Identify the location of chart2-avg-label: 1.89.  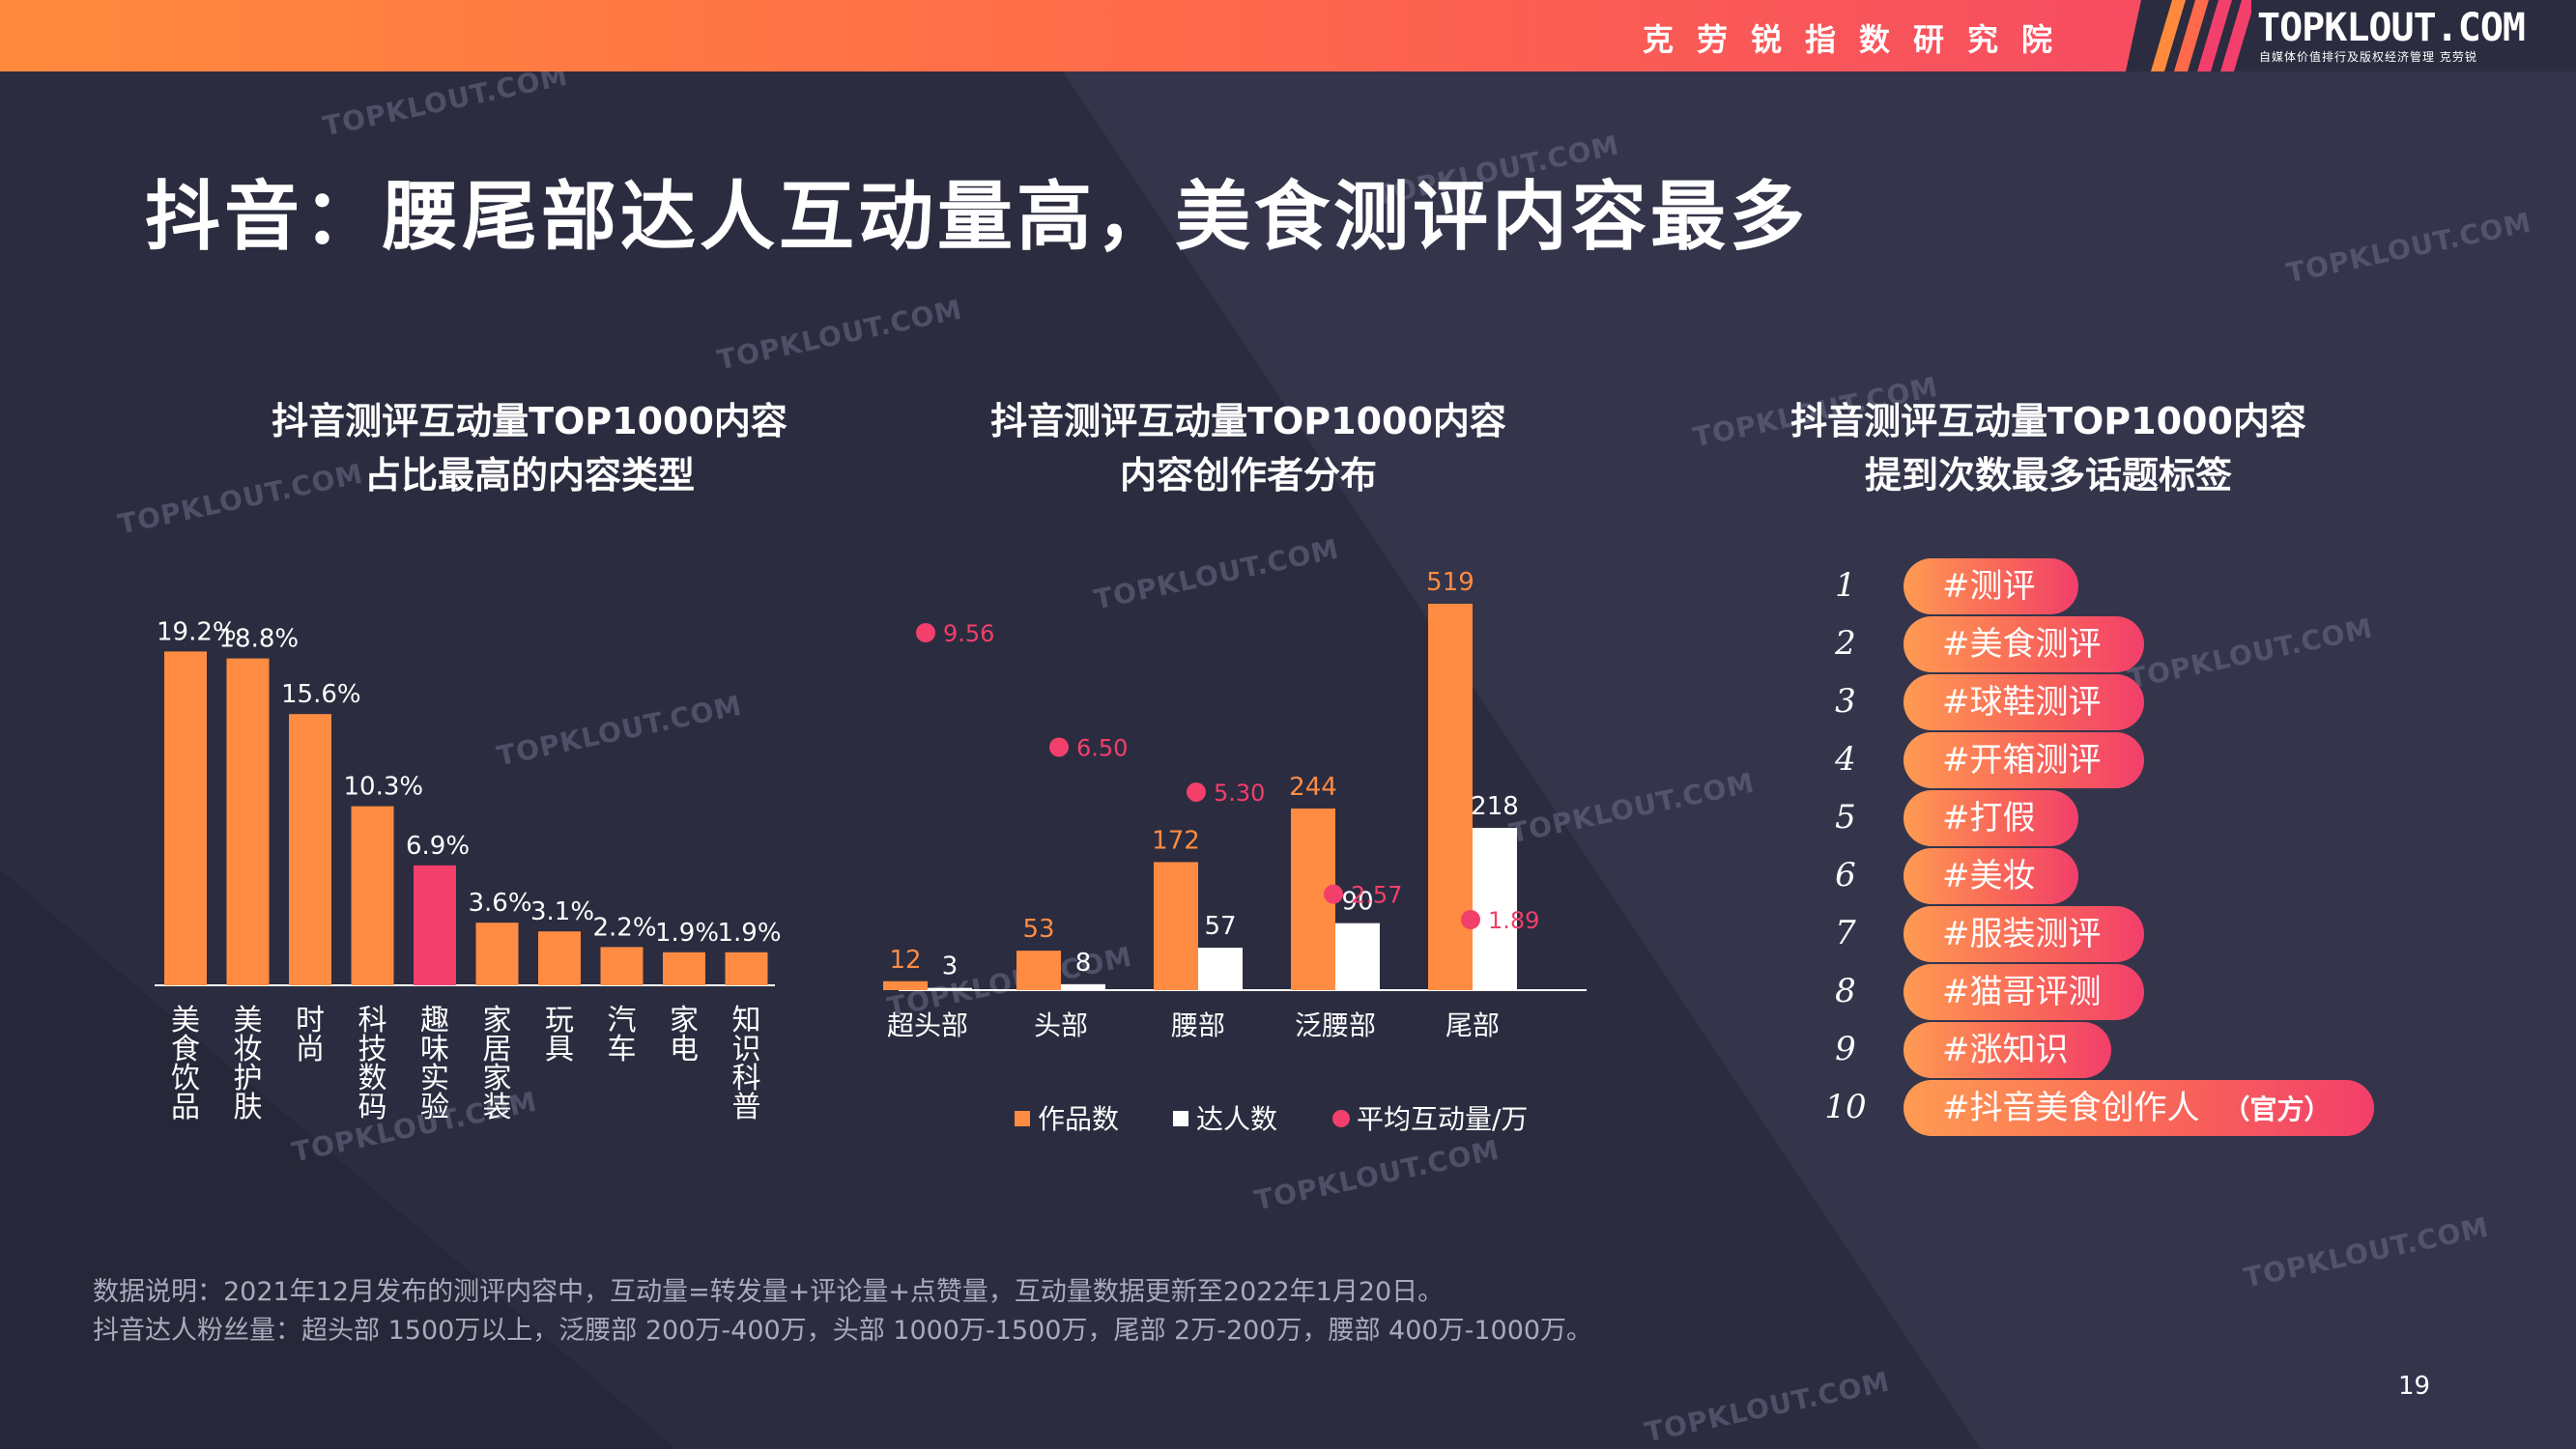
(1514, 920).